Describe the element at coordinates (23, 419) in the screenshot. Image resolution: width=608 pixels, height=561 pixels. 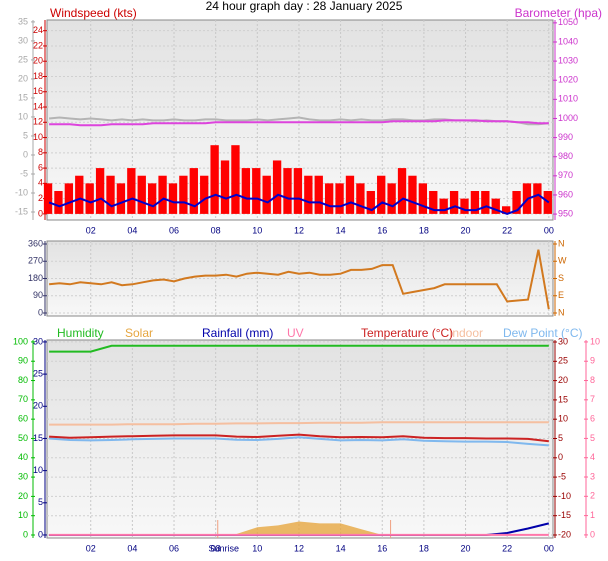
I see `y-tick-label: 60` at that location.